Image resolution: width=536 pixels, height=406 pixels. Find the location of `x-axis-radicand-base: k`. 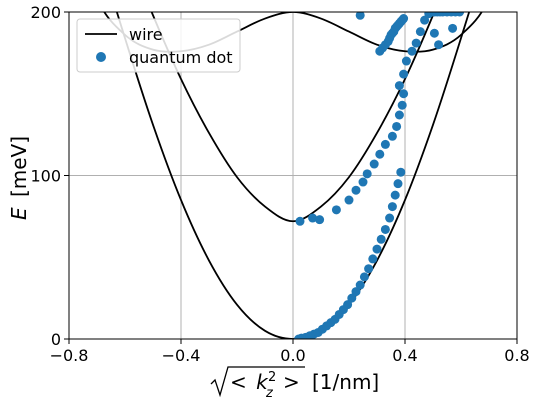

x-axis-radicand-base: k is located at coordinates (262, 382).